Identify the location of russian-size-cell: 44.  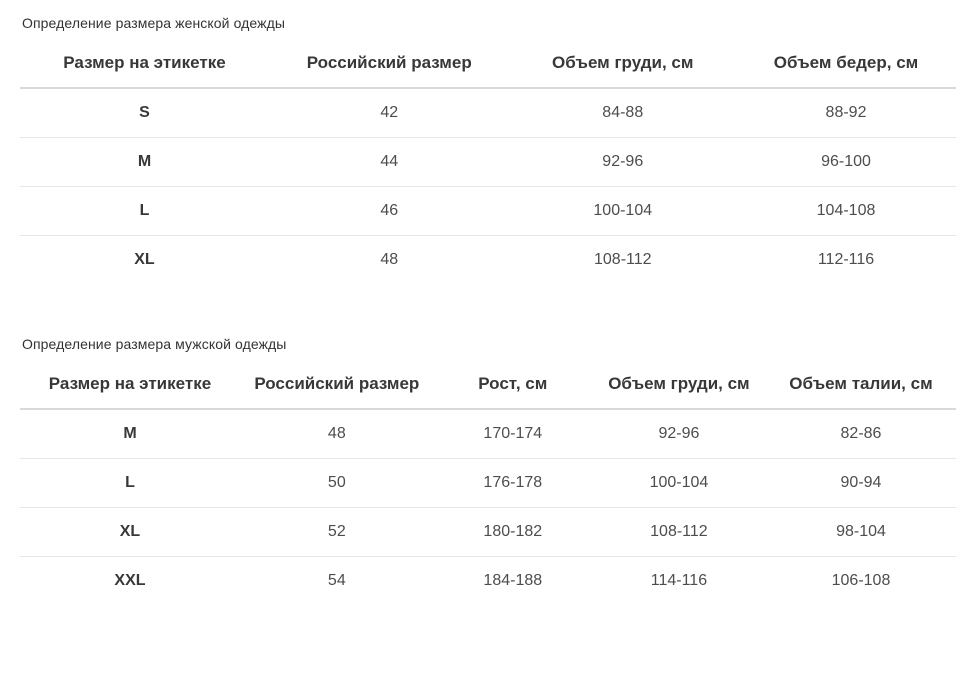
(389, 162).